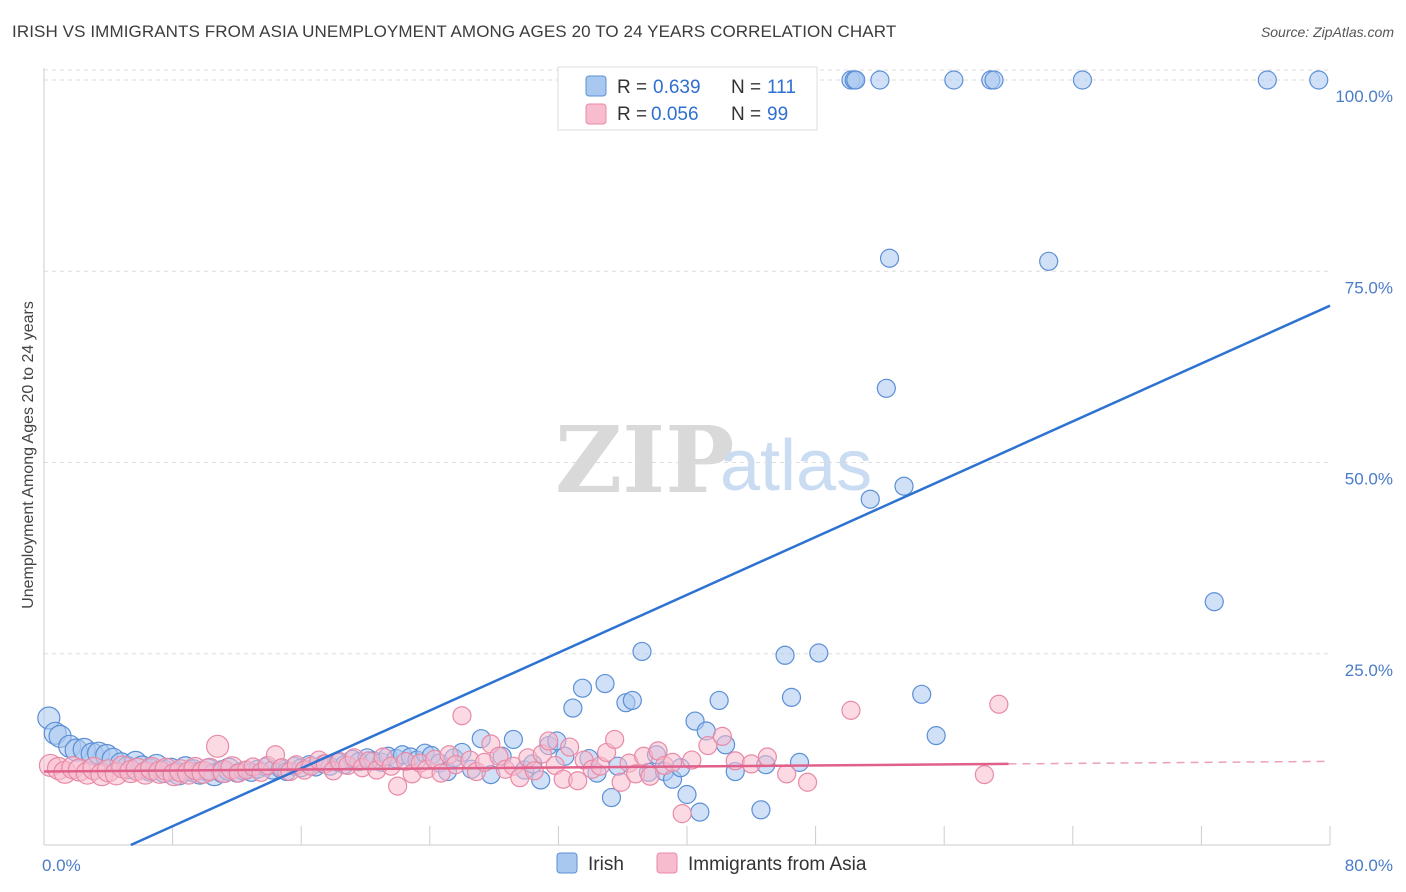 The image size is (1406, 892). I want to click on legend-n-value-asia: 99, so click(777, 114).